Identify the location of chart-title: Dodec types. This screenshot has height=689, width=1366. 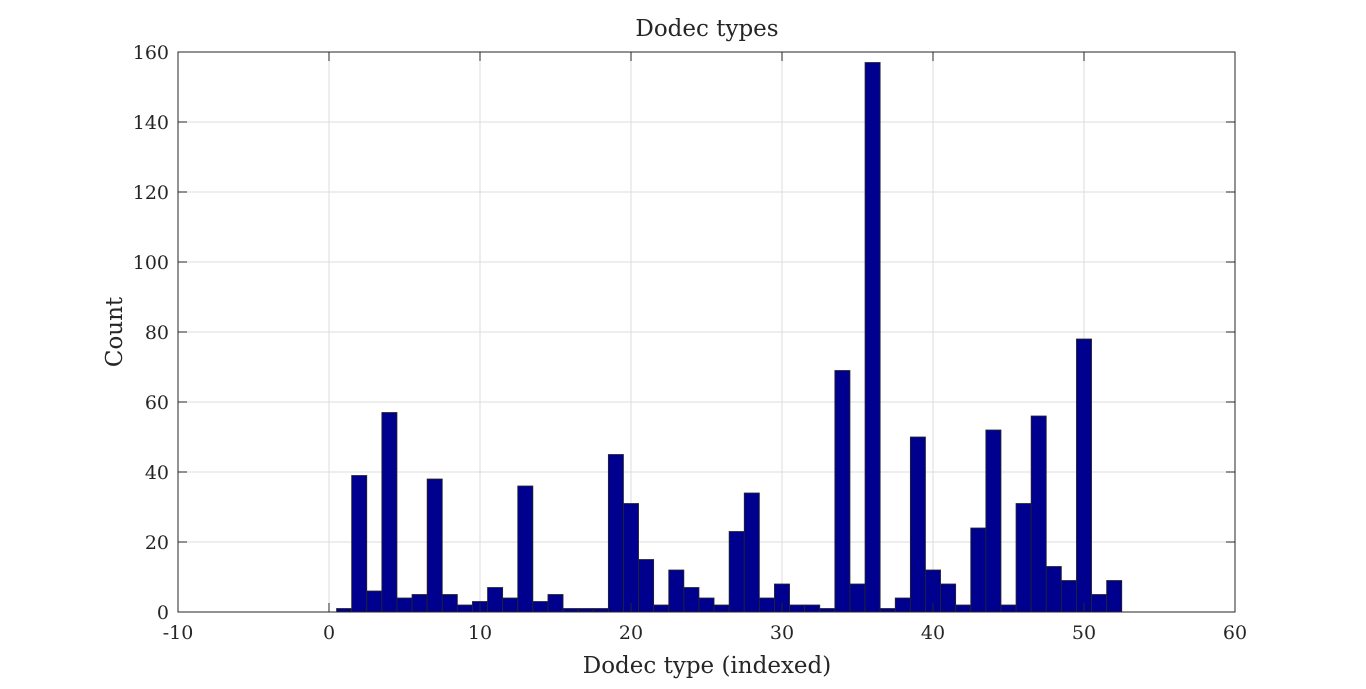
(706, 29).